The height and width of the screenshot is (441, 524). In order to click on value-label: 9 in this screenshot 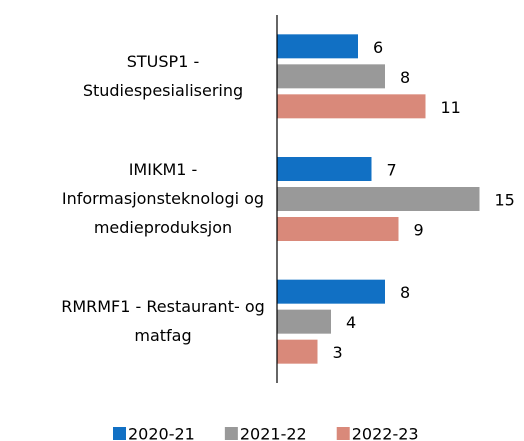, I will do `click(419, 230)`.